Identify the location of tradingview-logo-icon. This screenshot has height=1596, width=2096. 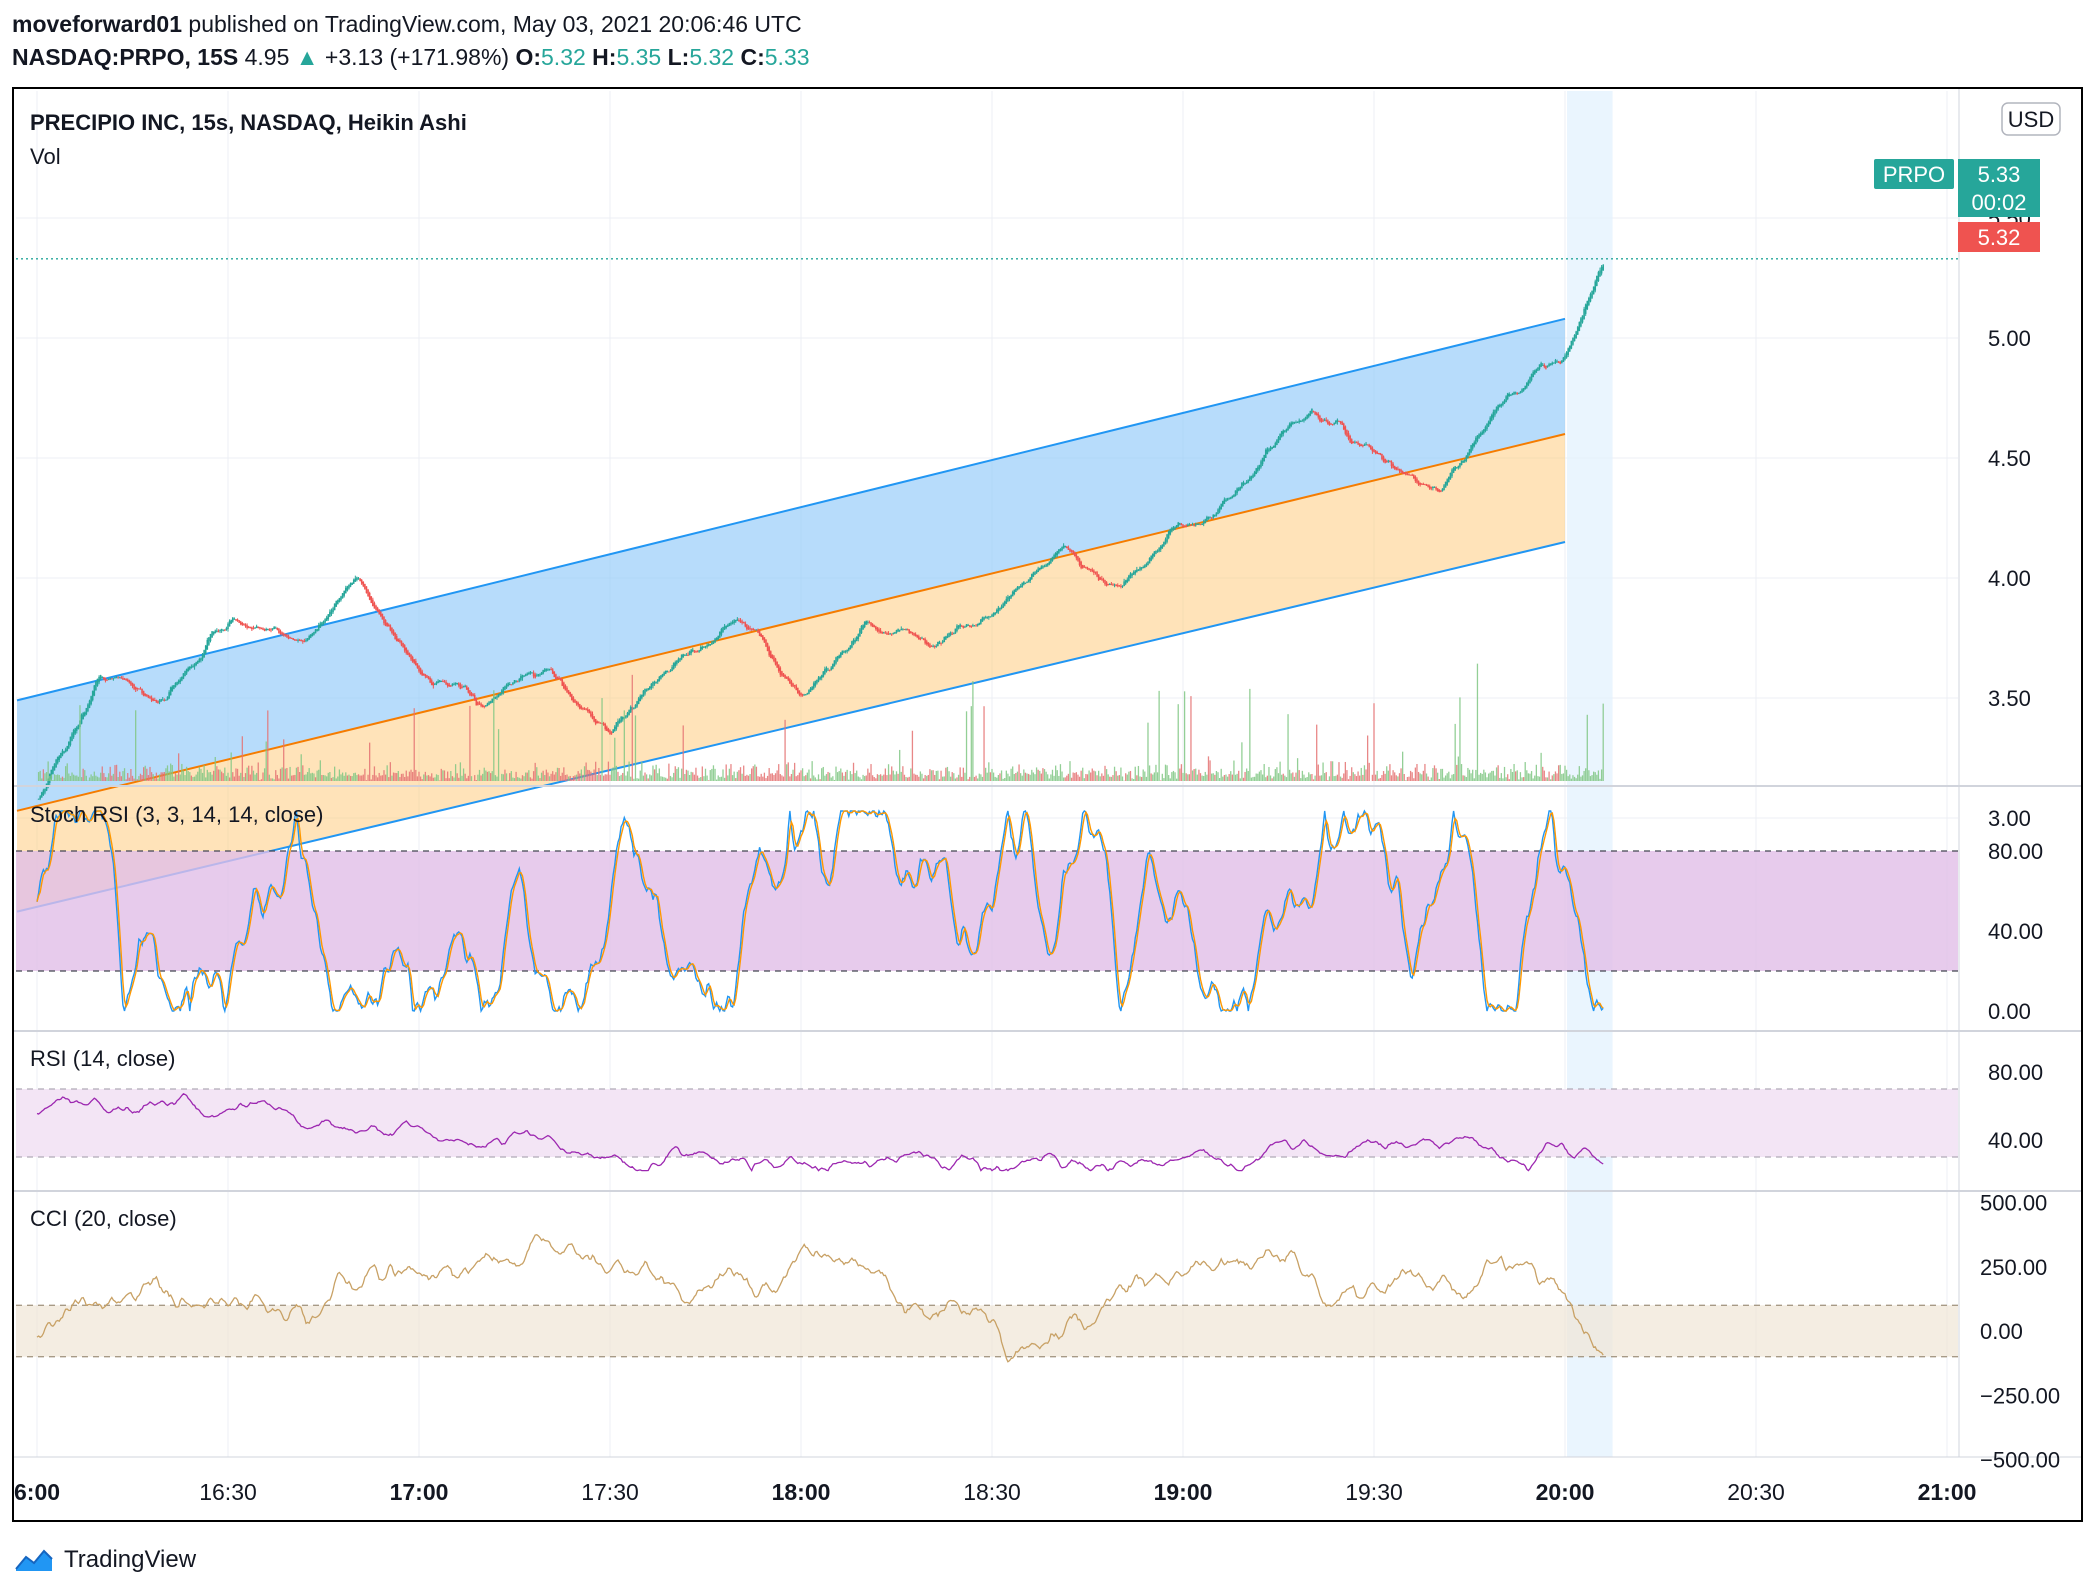
(34, 1560).